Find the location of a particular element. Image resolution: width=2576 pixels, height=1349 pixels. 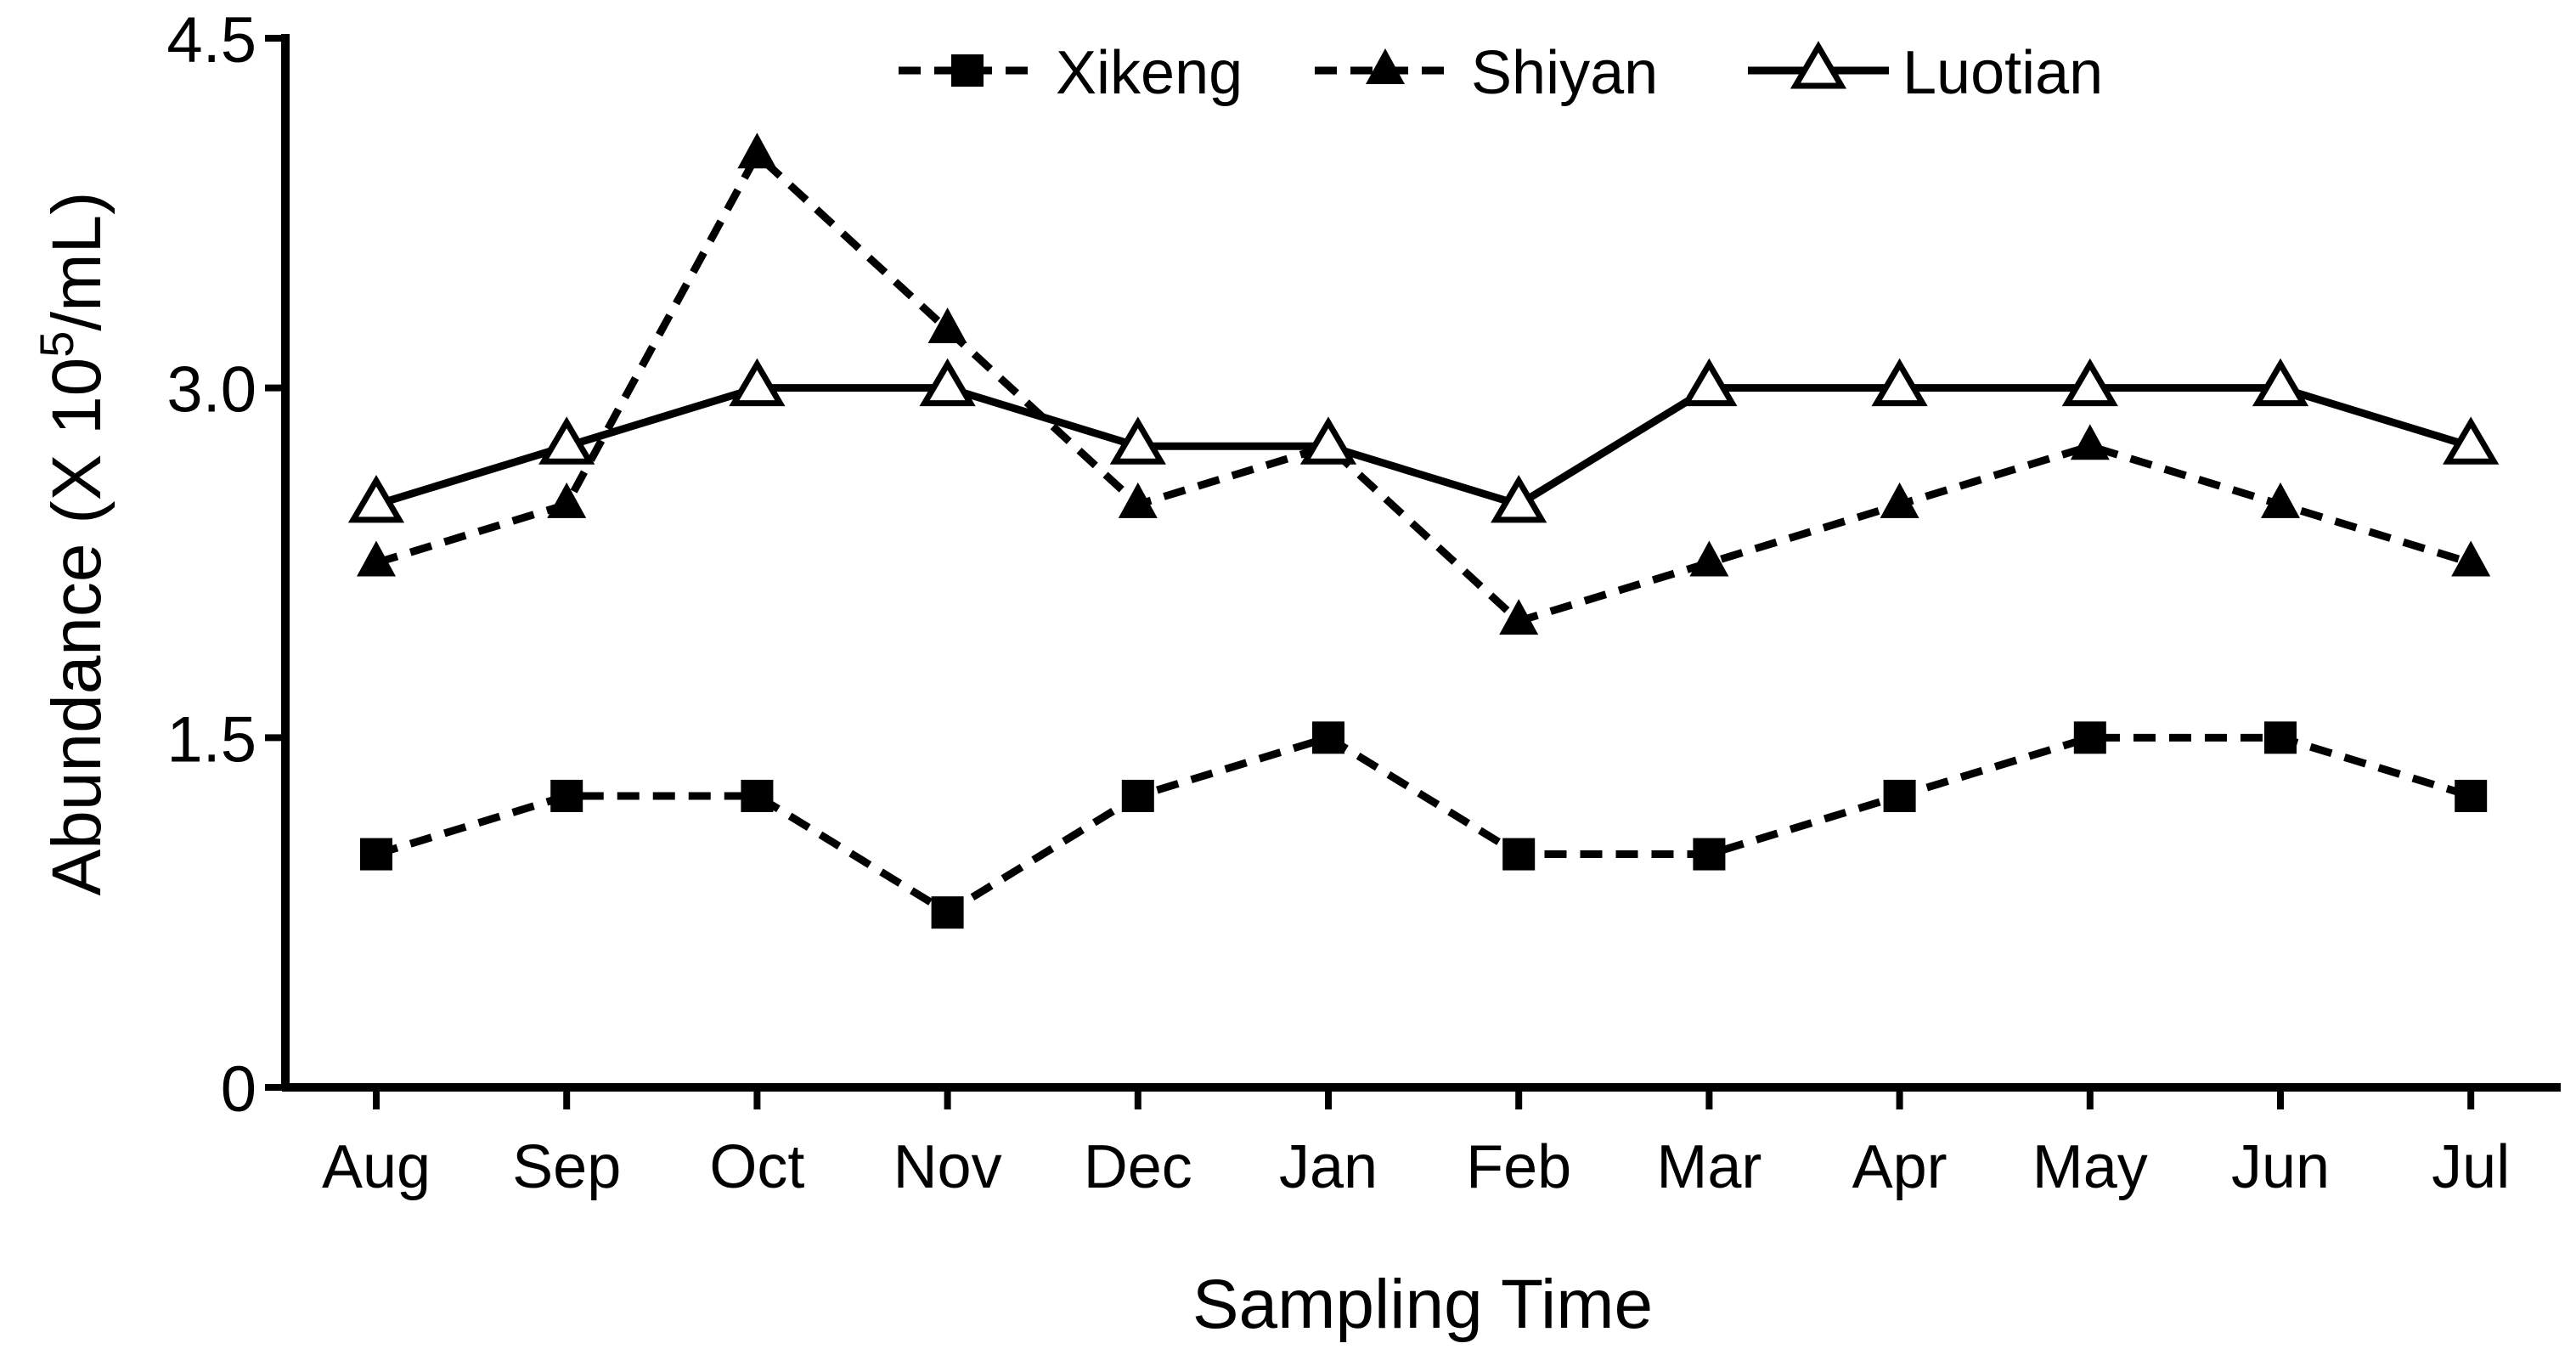

legend-item-shiyan: Shiyan is located at coordinates (1486, 73).